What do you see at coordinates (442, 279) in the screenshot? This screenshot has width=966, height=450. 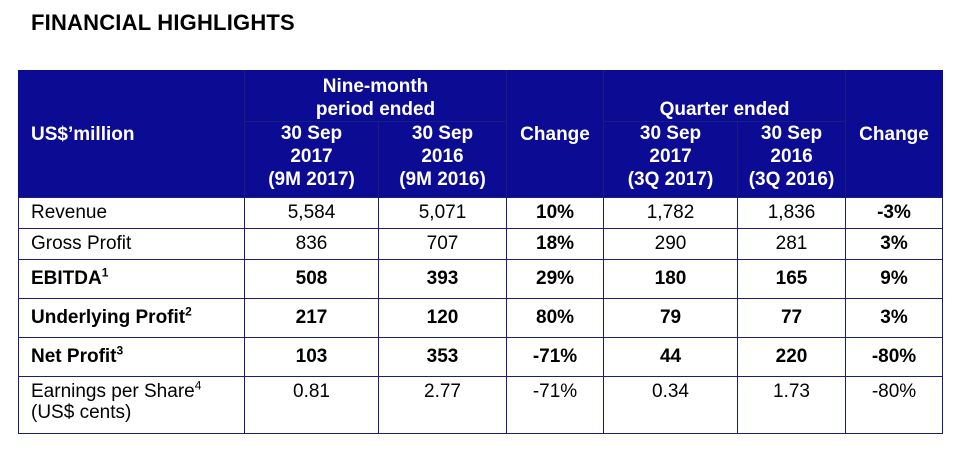 I see `table-cell: 393` at bounding box center [442, 279].